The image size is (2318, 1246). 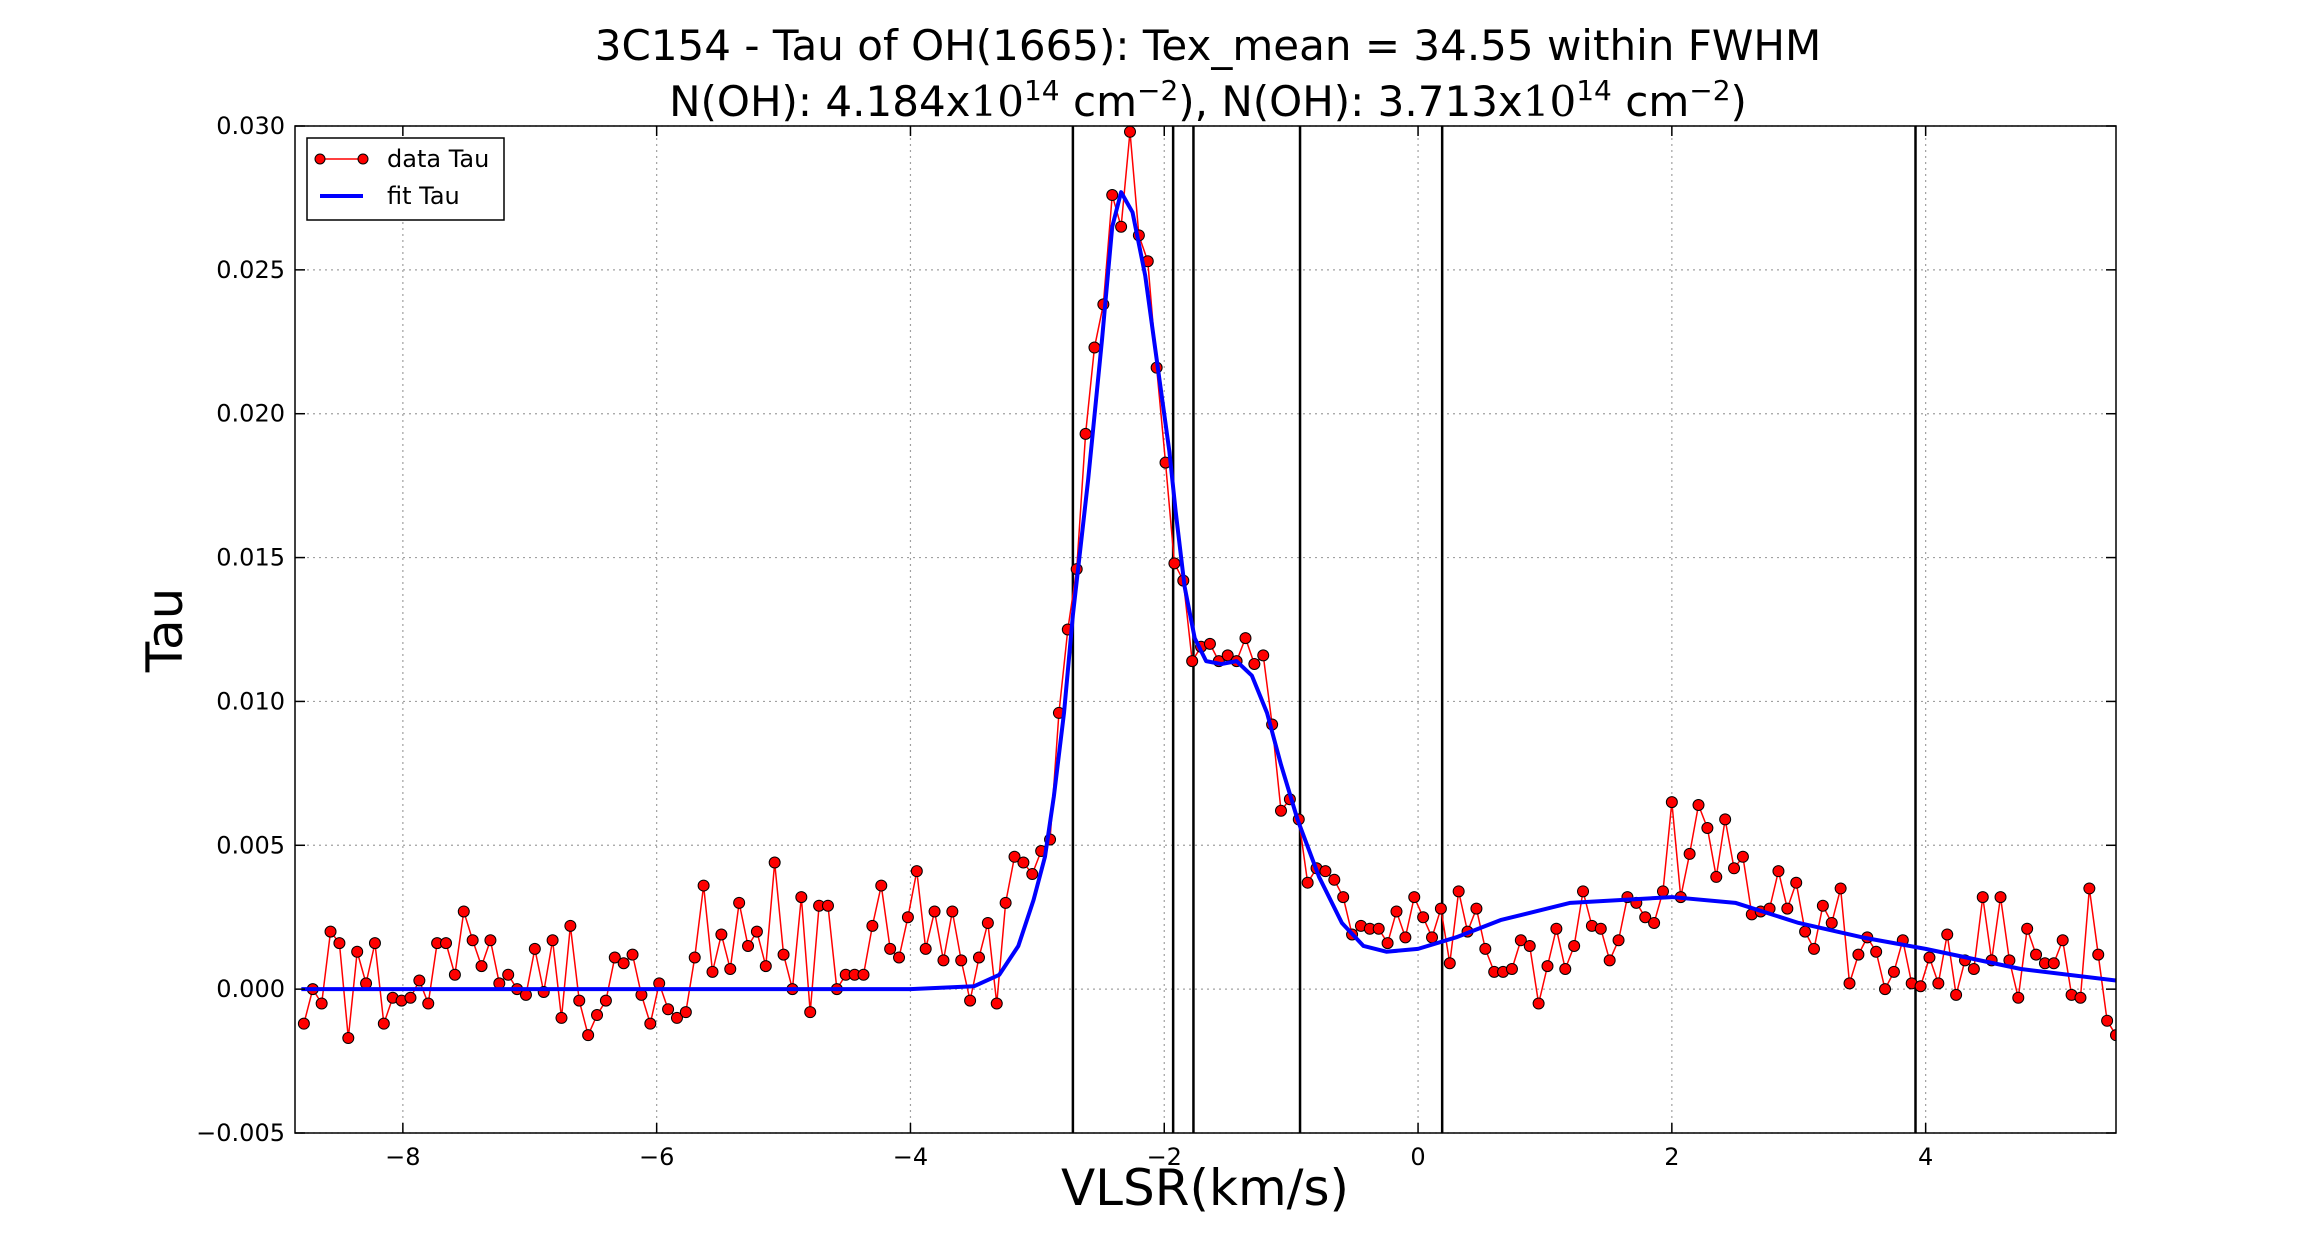 What do you see at coordinates (405, 179) in the screenshot?
I see `legend: data Tau fit Tau` at bounding box center [405, 179].